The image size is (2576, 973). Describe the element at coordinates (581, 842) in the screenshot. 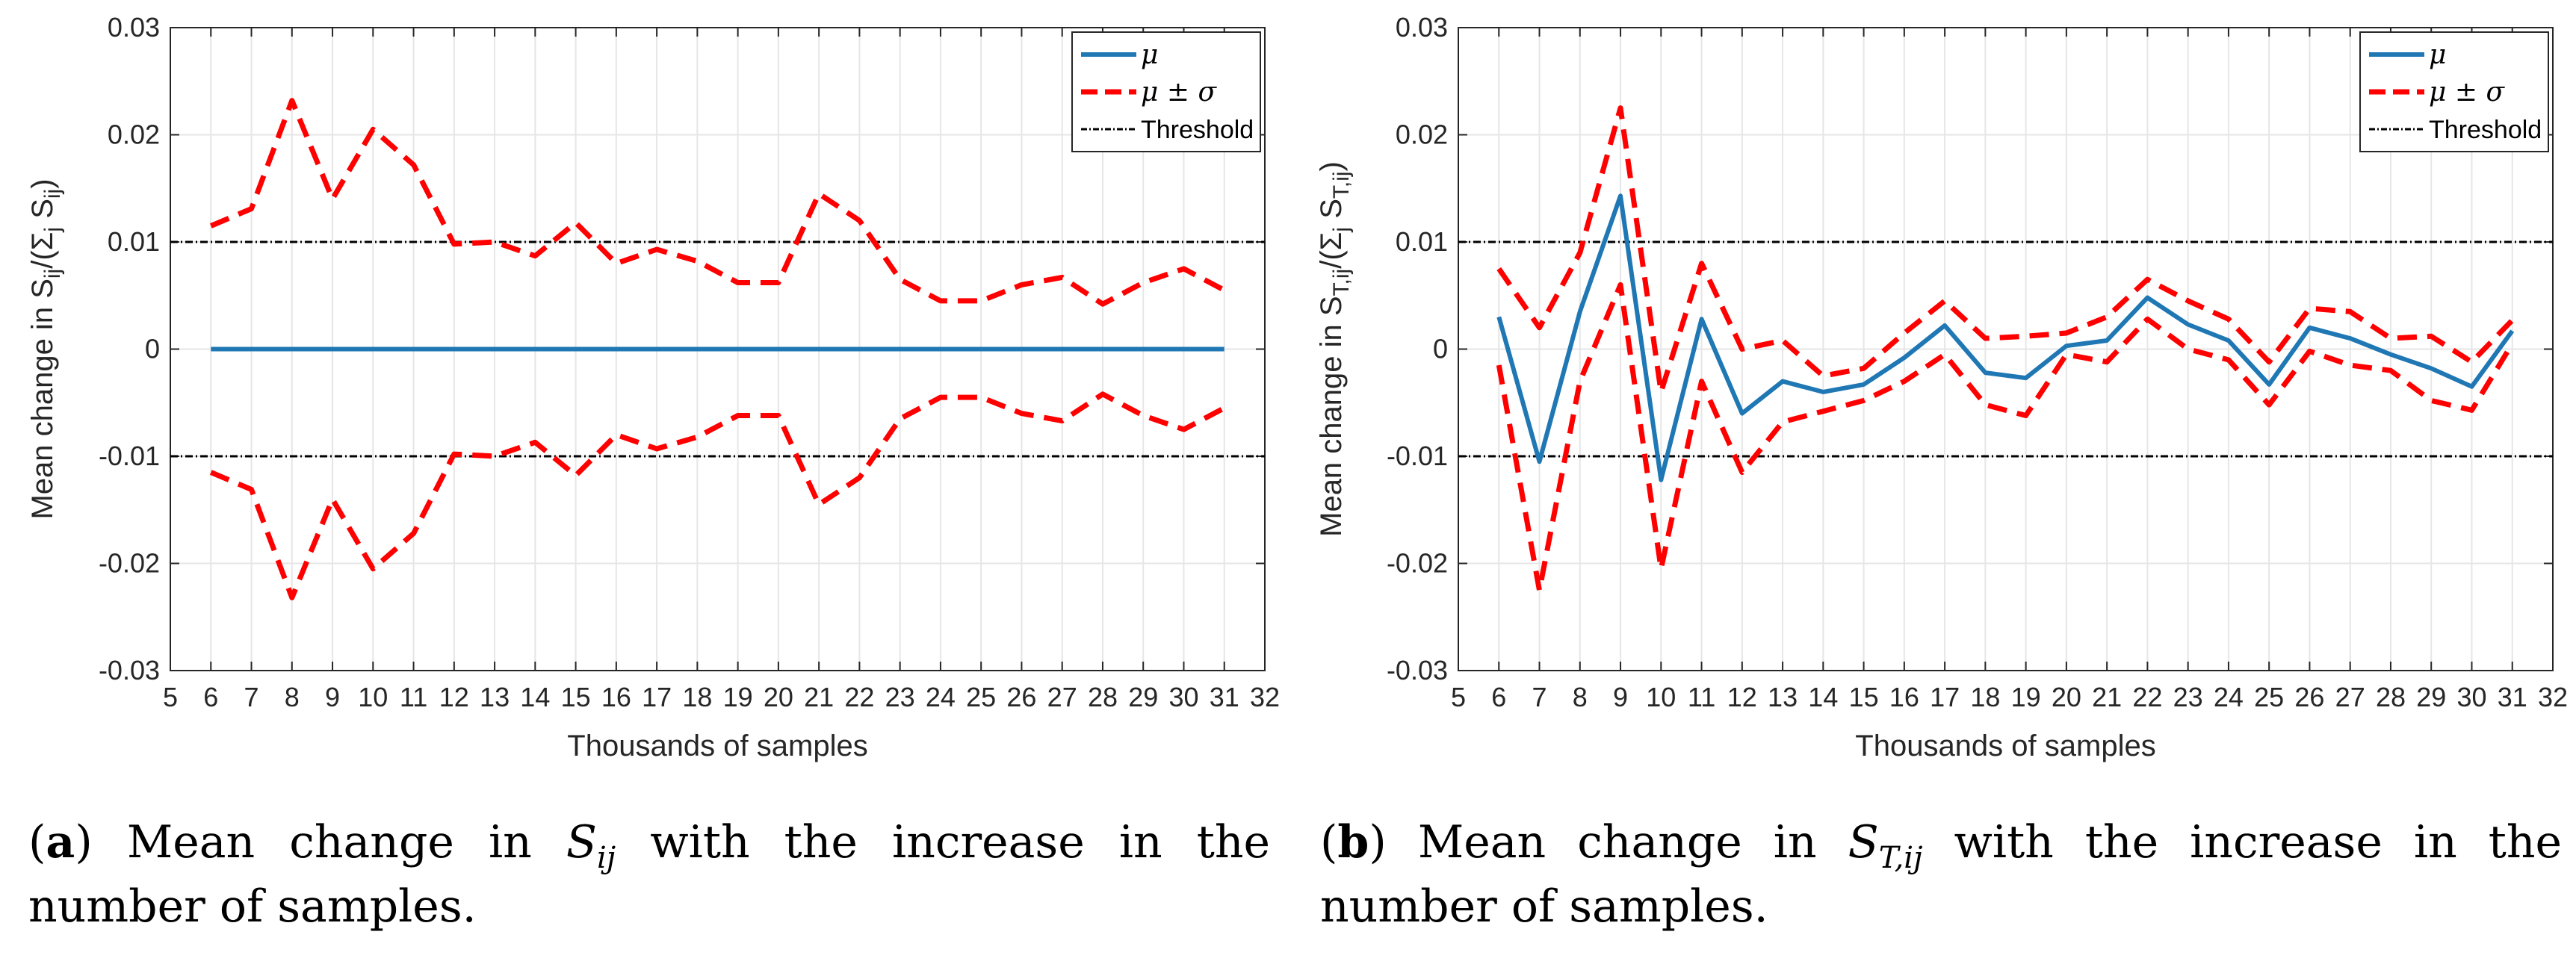

I see `caption-a-symbol: S` at that location.